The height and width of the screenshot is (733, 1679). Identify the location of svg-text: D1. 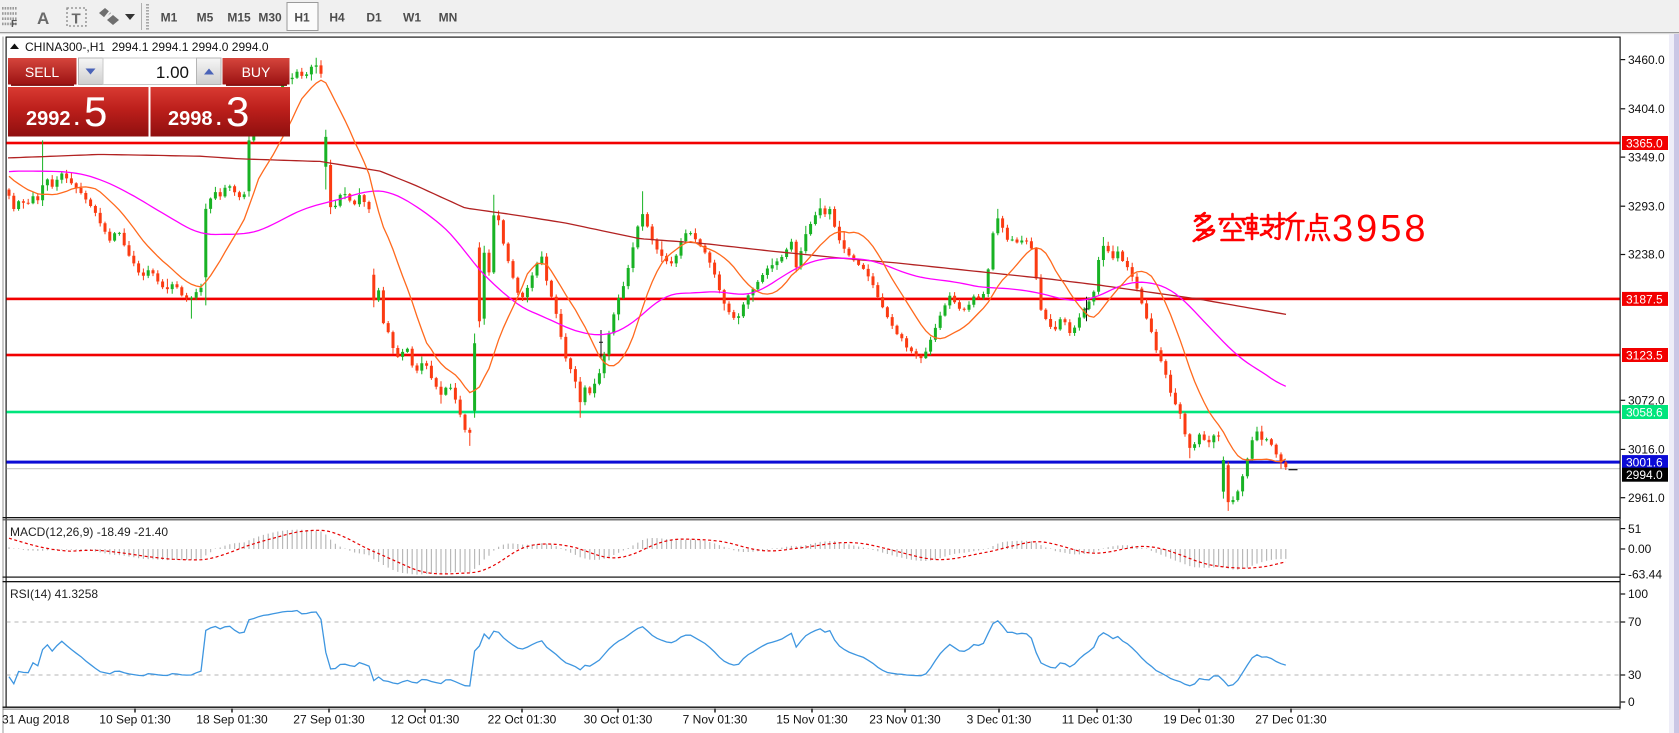
(374, 18).